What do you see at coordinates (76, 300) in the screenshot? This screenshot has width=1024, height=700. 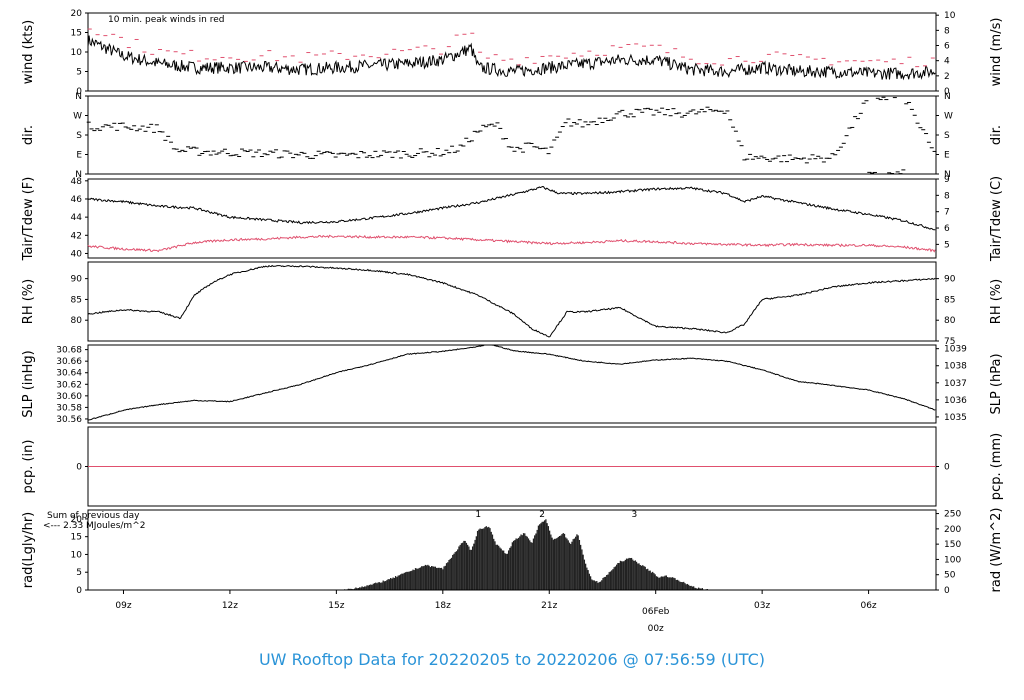 I see `ytick-label: 85` at bounding box center [76, 300].